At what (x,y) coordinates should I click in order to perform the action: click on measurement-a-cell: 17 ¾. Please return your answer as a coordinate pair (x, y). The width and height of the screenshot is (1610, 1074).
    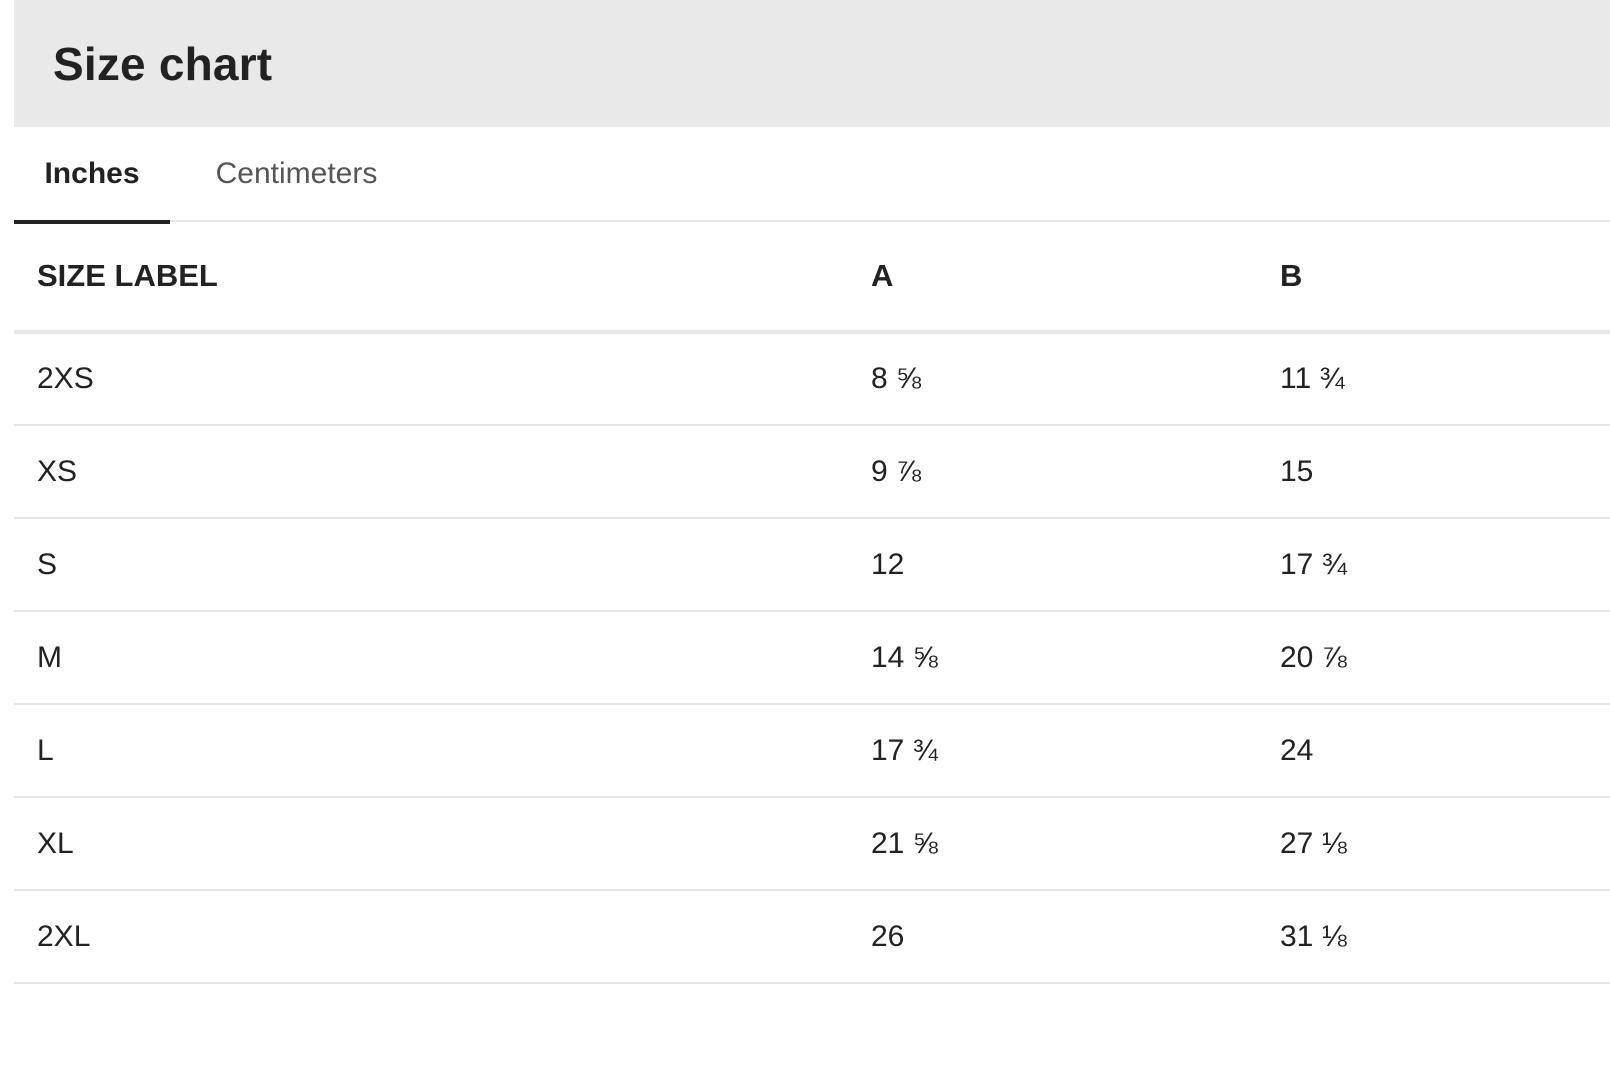
    Looking at the image, I should click on (1052, 751).